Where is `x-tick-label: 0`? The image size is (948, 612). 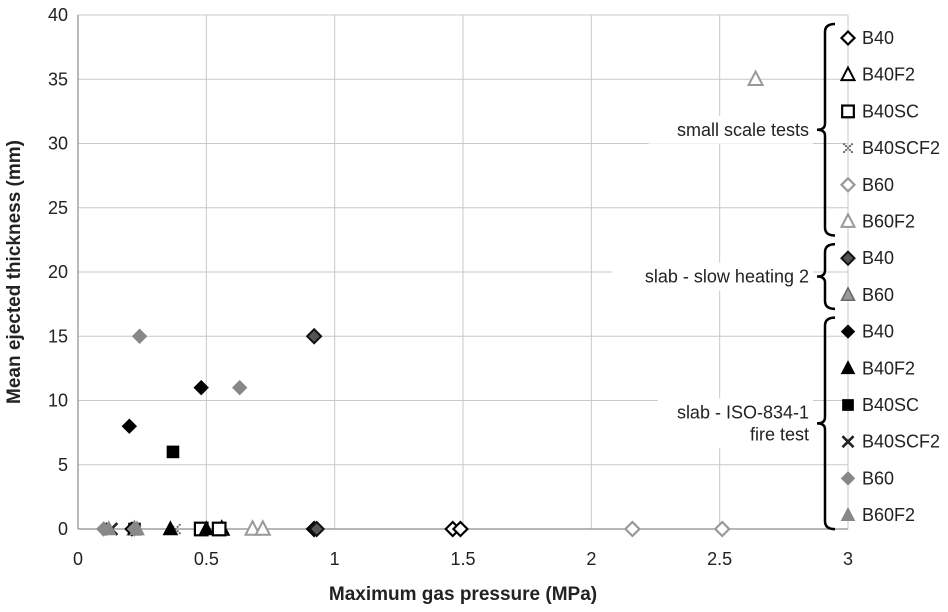
x-tick-label: 0 is located at coordinates (78, 559).